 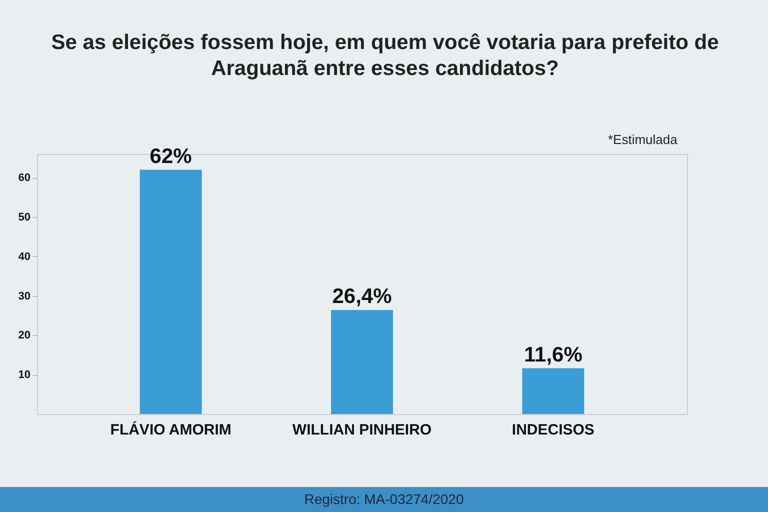 What do you see at coordinates (553, 430) in the screenshot?
I see `x-tick-label: INDECISOS` at bounding box center [553, 430].